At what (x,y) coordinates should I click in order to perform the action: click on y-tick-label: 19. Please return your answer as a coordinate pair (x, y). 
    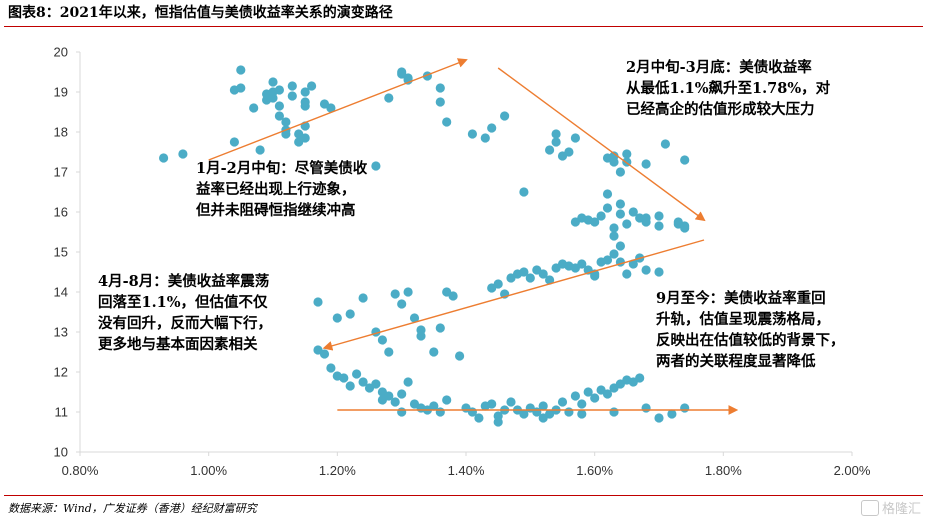
    Looking at the image, I should click on (61, 92).